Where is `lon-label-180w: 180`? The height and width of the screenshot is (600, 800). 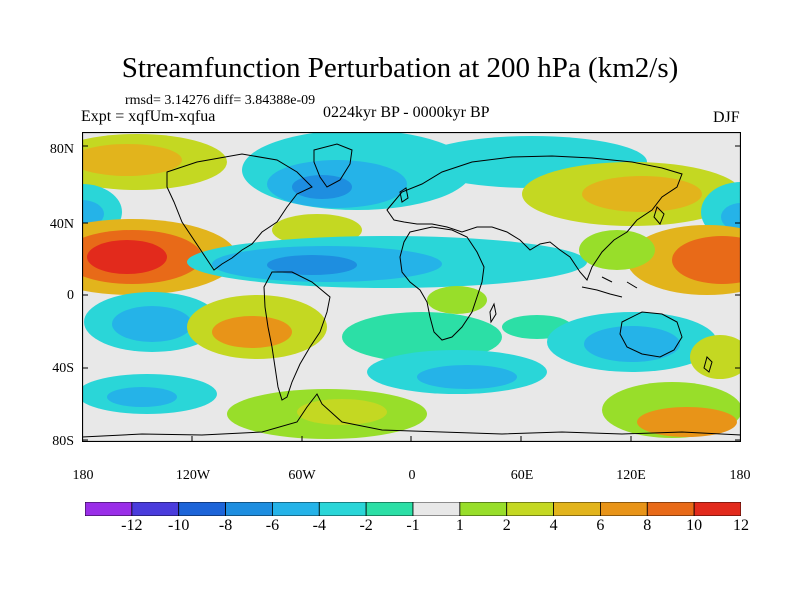
lon-label-180w: 180 is located at coordinates (83, 475).